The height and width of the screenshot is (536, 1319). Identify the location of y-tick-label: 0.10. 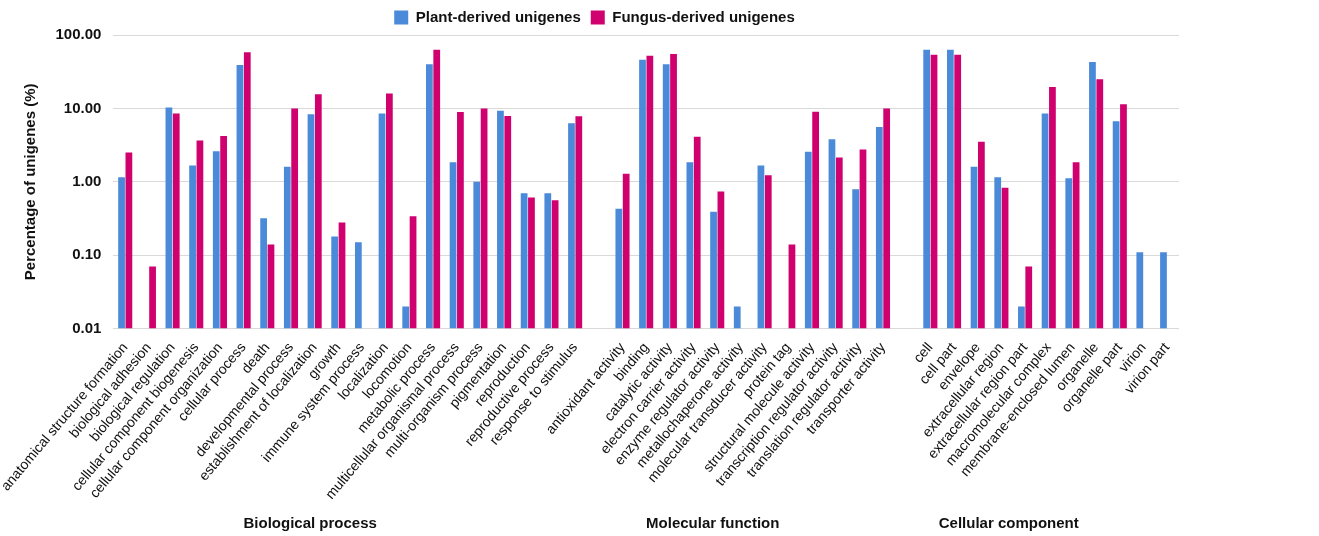
(87, 254).